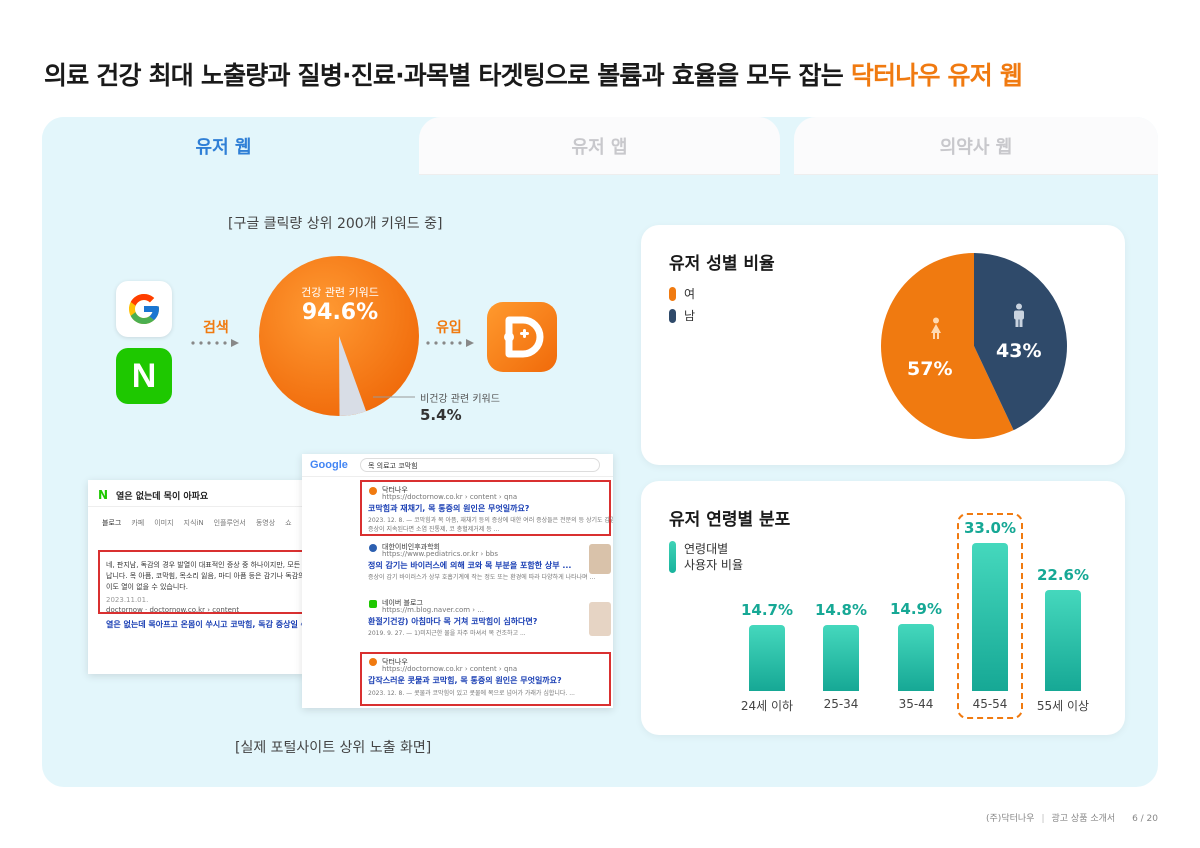  Describe the element at coordinates (288, 523) in the screenshot. I see `naver-tab: 쇼` at that location.